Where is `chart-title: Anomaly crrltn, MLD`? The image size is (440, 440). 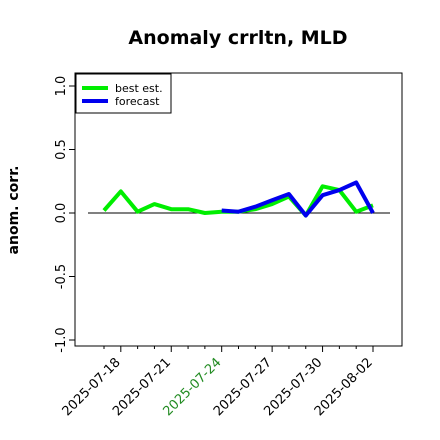 chart-title: Anomaly crrltn, MLD is located at coordinates (237, 38).